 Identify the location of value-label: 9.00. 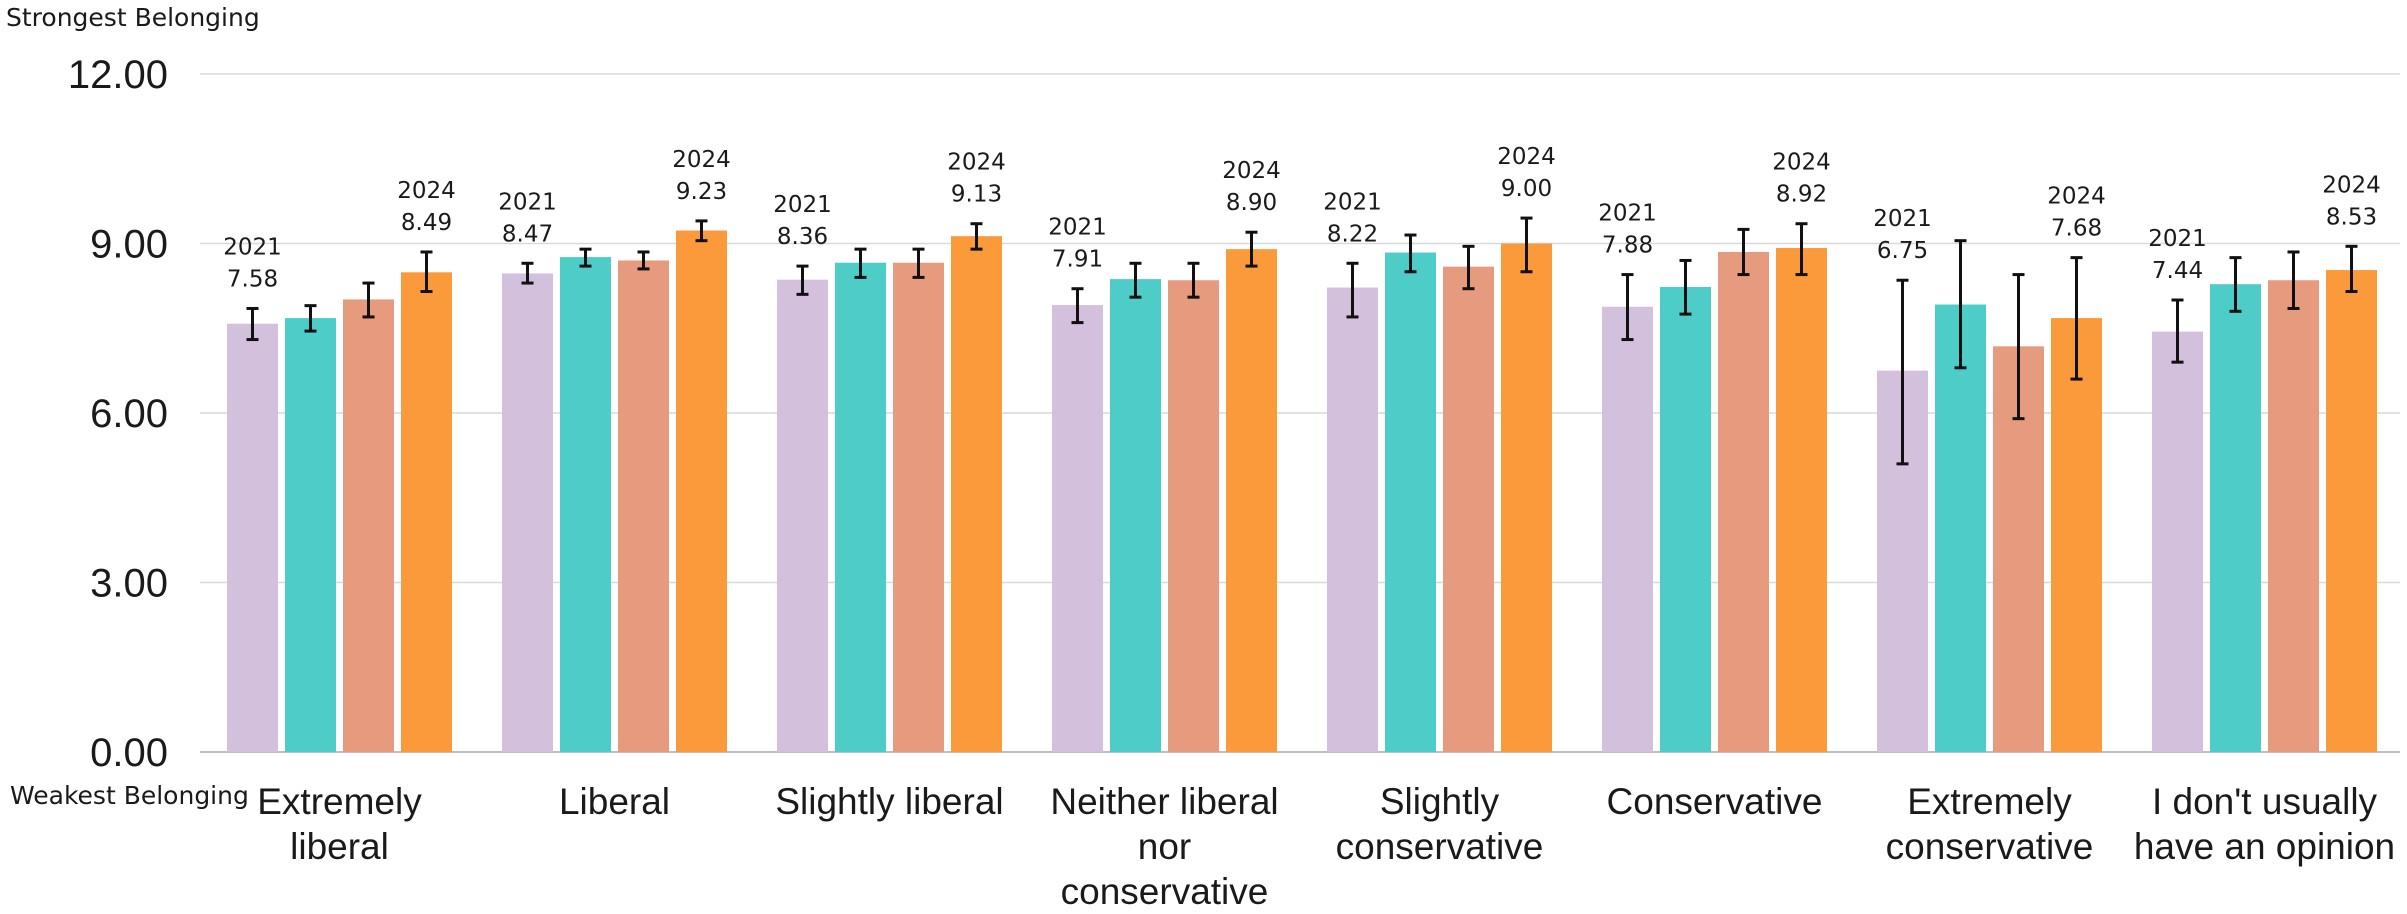
(1526, 189).